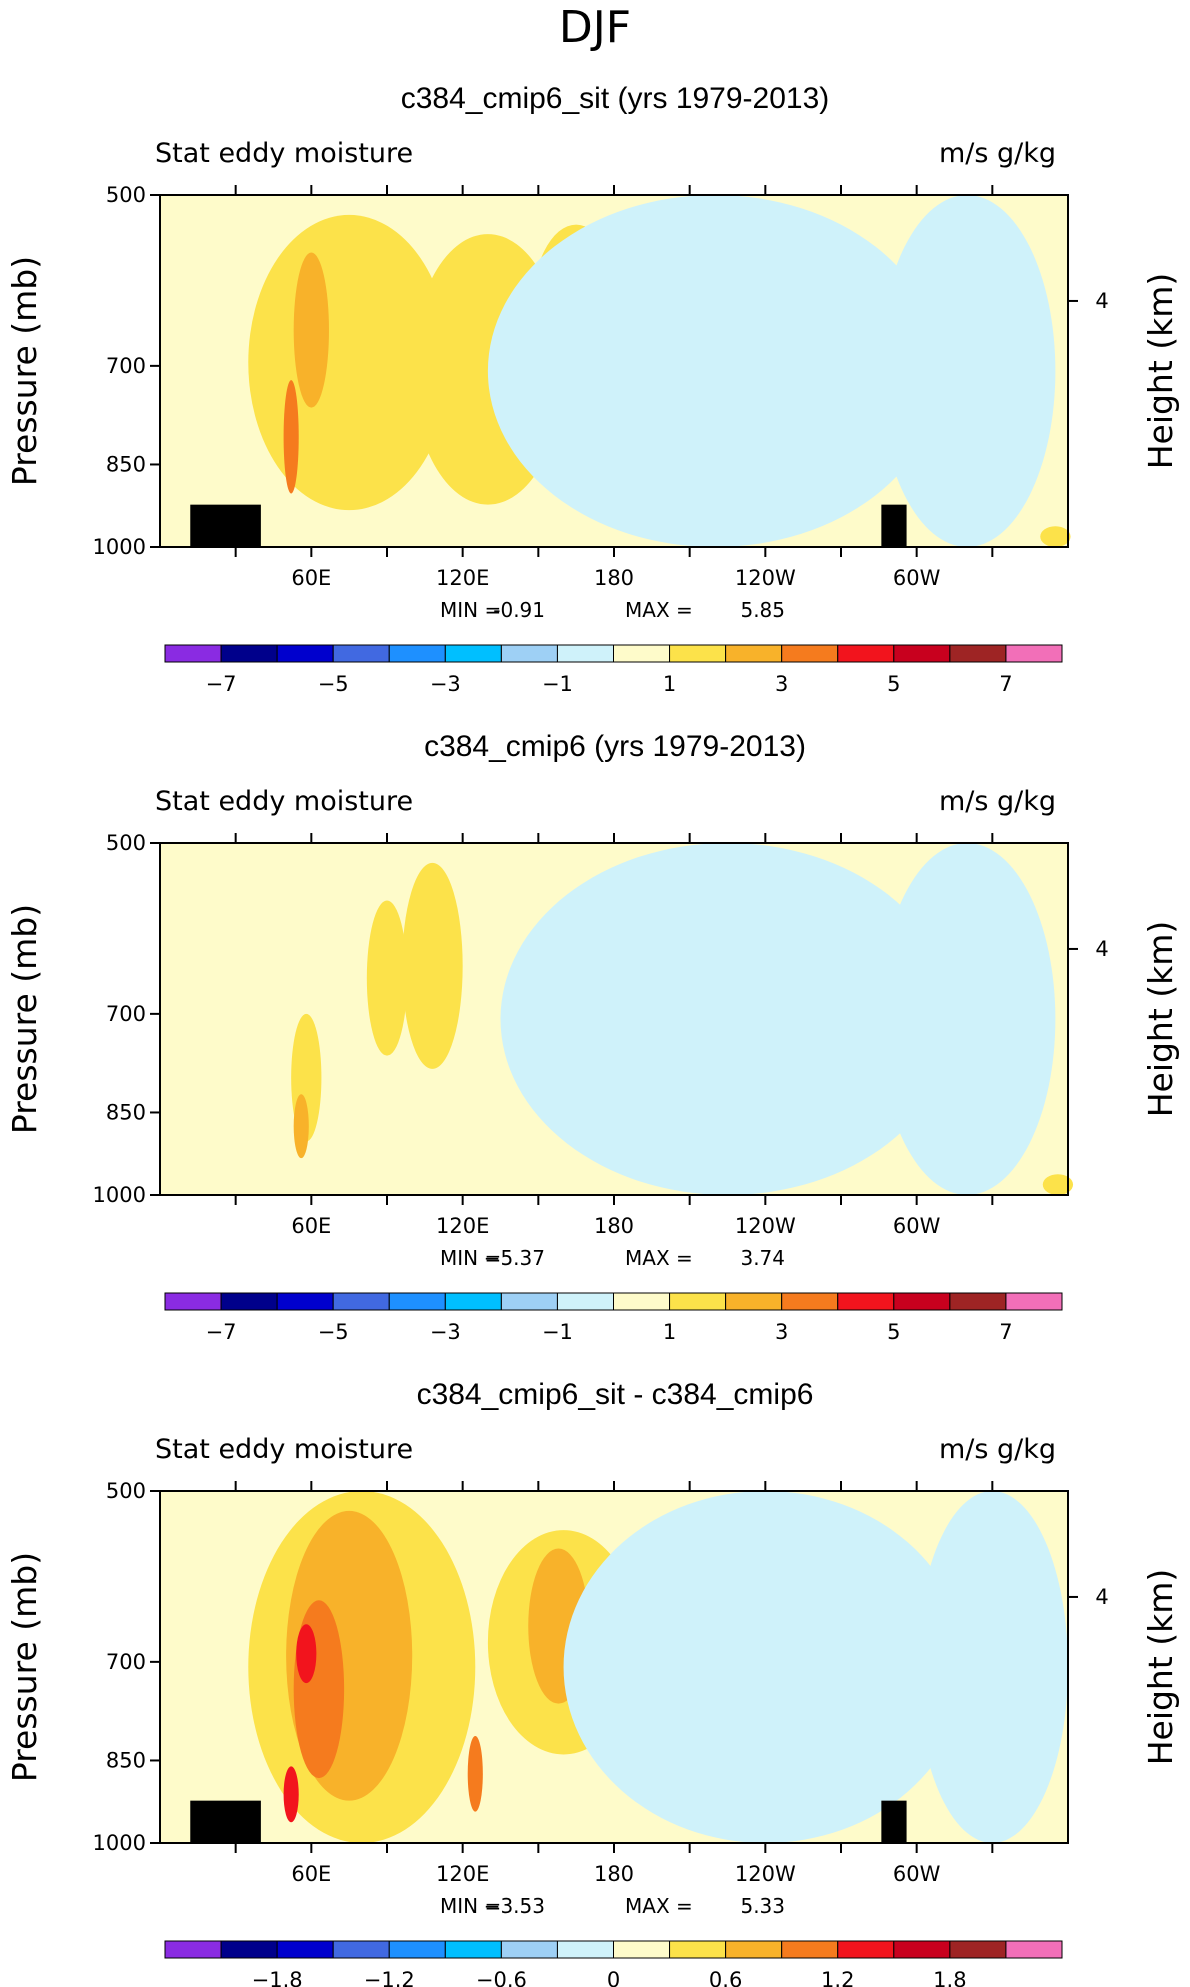 This screenshot has height=1987, width=1190. Describe the element at coordinates (762, 1906) in the screenshot. I see `max-value: 5.33` at that location.